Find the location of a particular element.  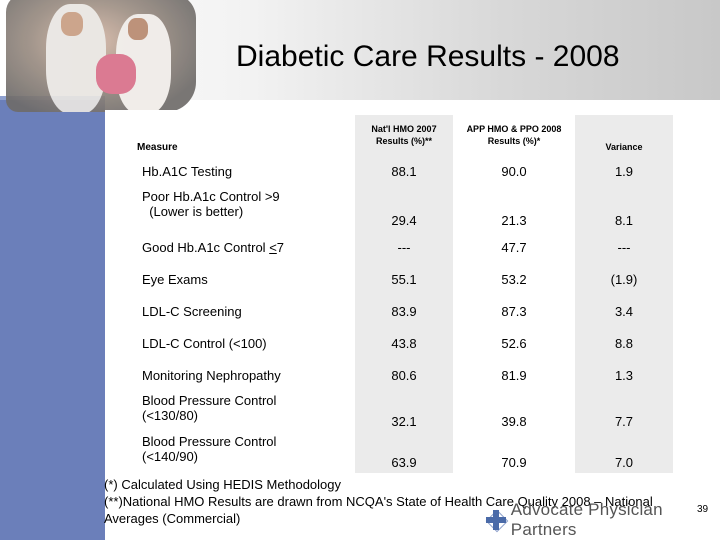

cell-app: 87.3 is located at coordinates (514, 311).